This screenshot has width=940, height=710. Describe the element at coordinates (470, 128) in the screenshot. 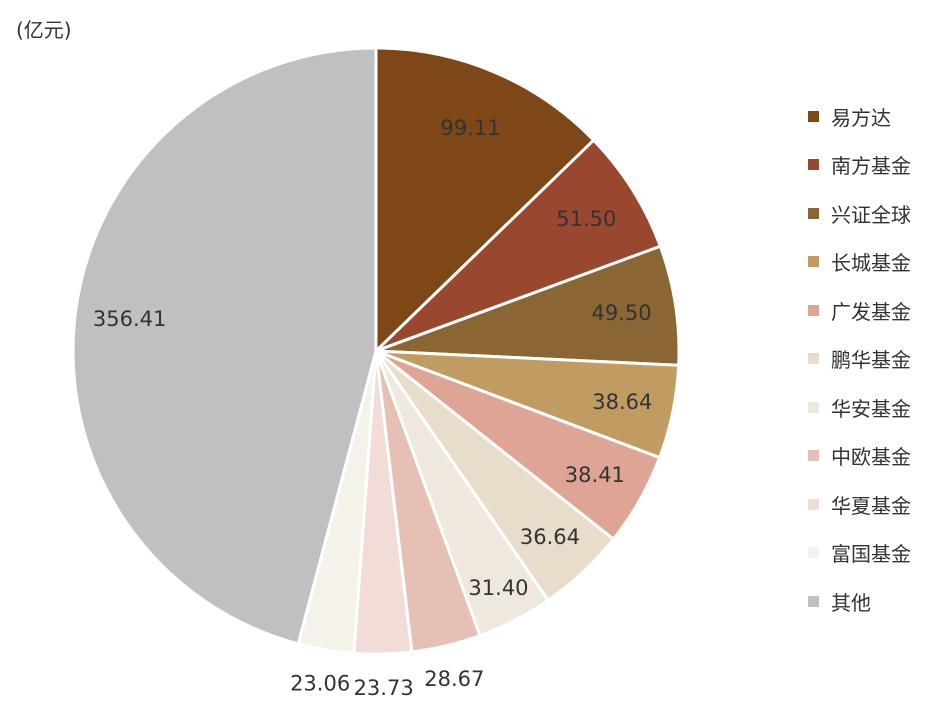

I see `data-label-1: 99.11` at that location.